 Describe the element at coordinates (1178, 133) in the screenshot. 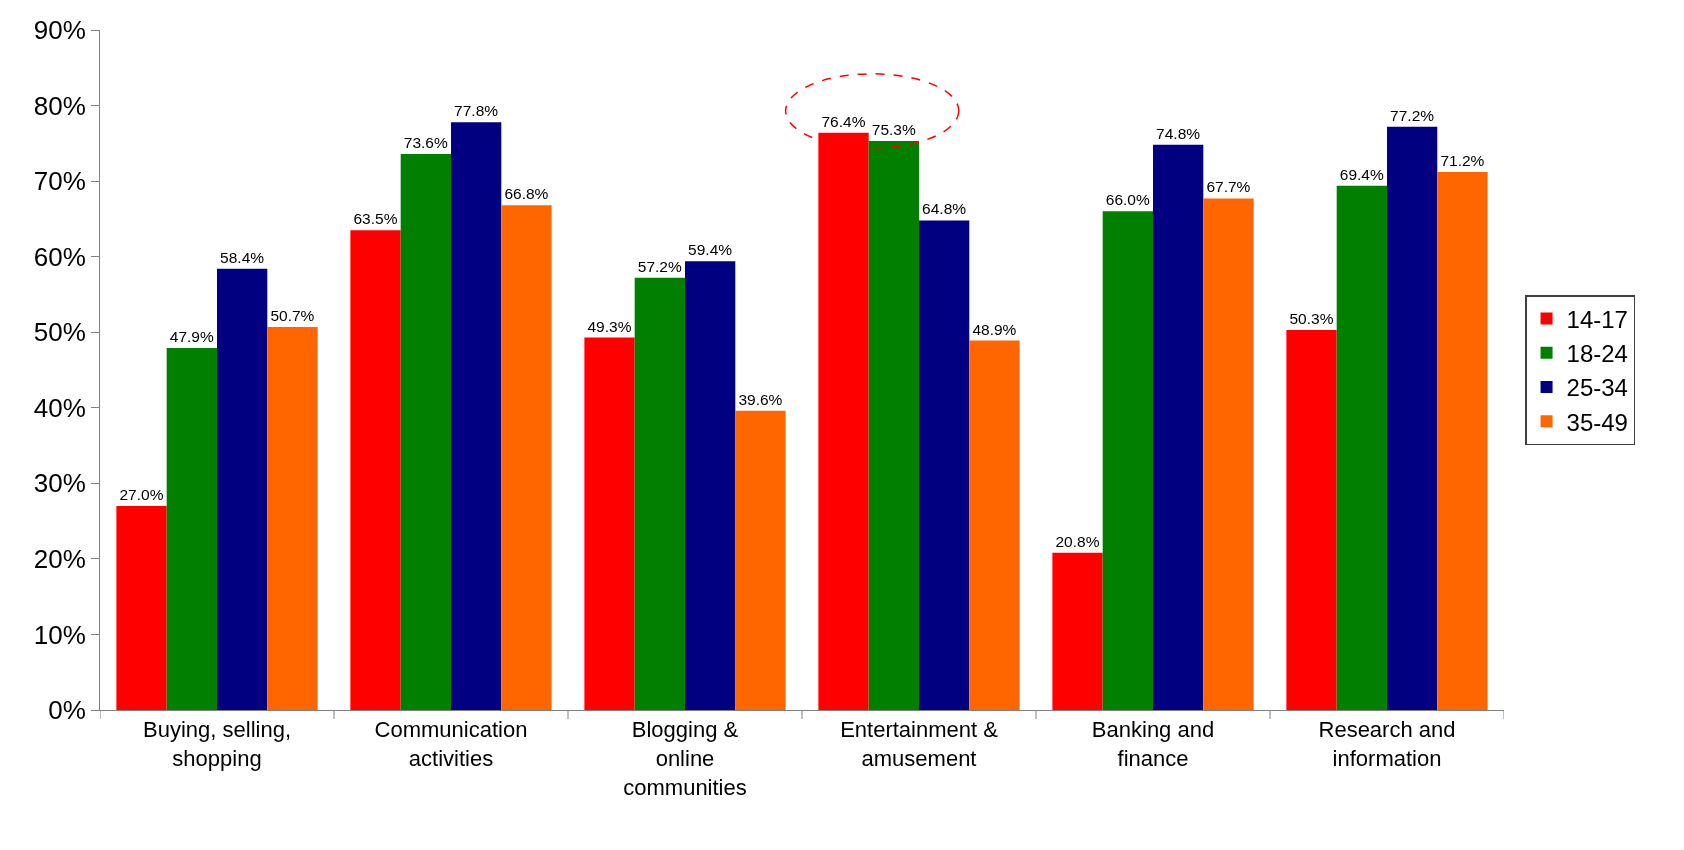

I see `data-label: 74.8%` at that location.